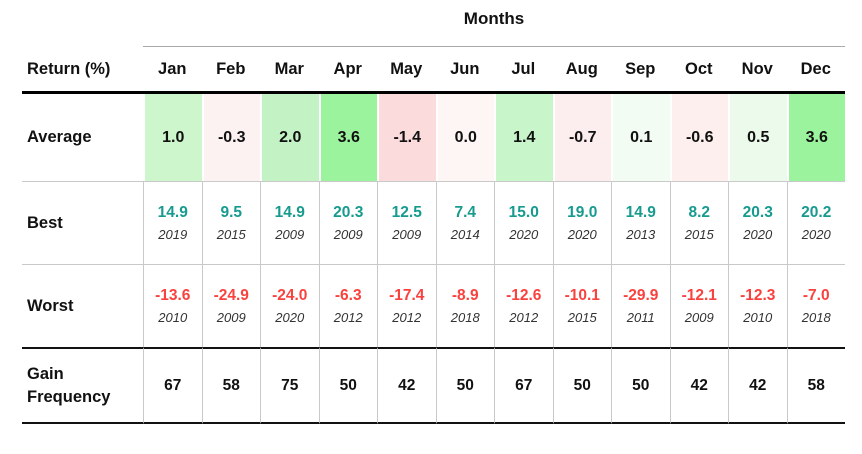 Image resolution: width=862 pixels, height=454 pixels. What do you see at coordinates (757, 385) in the screenshot?
I see `gain-frequency-cell-nov: 42` at bounding box center [757, 385].